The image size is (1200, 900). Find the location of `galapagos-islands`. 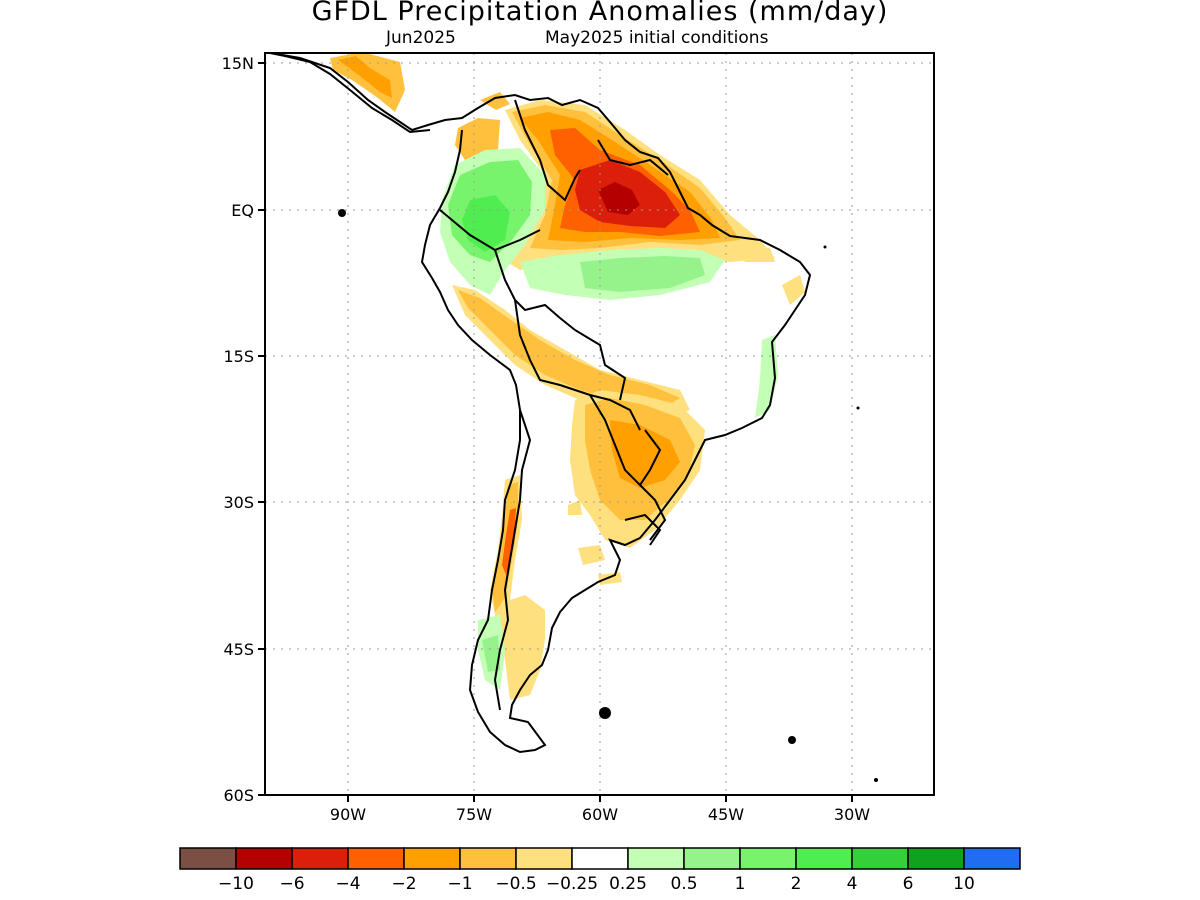

galapagos-islands is located at coordinates (342, 213).